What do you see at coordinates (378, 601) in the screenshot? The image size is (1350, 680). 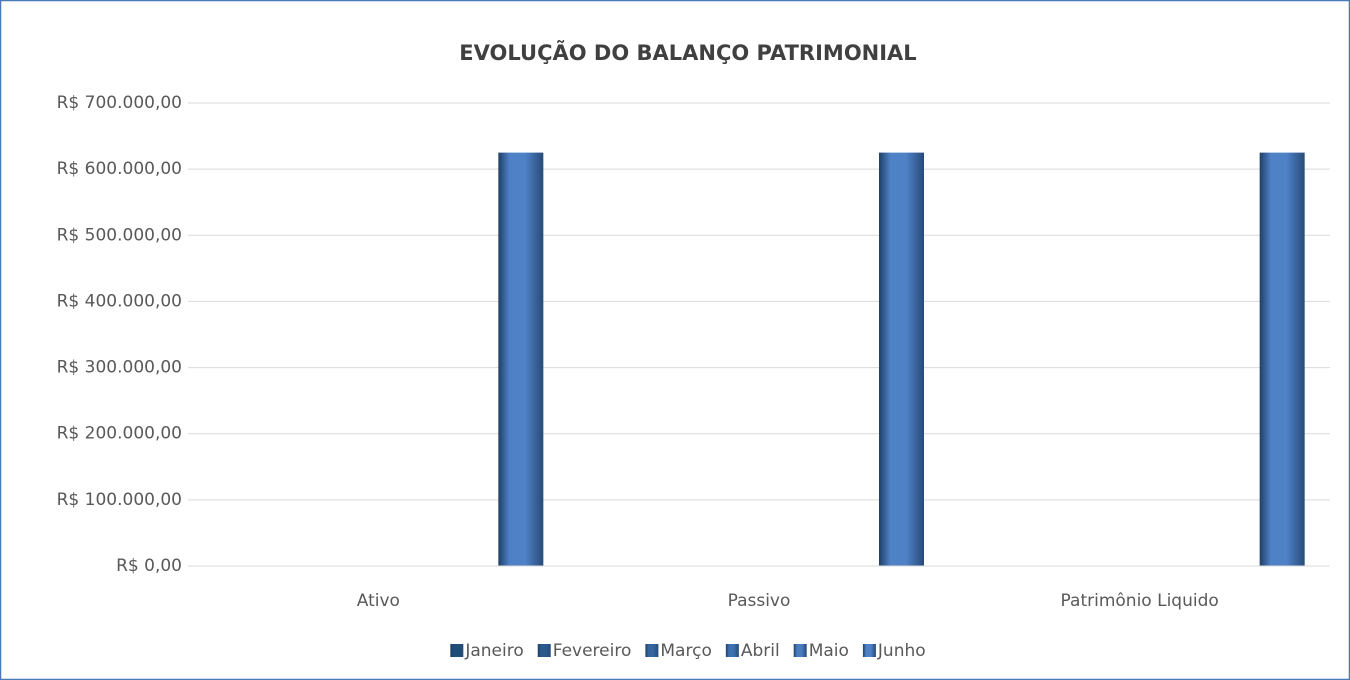 I see `x-tick-label: Ativo` at bounding box center [378, 601].